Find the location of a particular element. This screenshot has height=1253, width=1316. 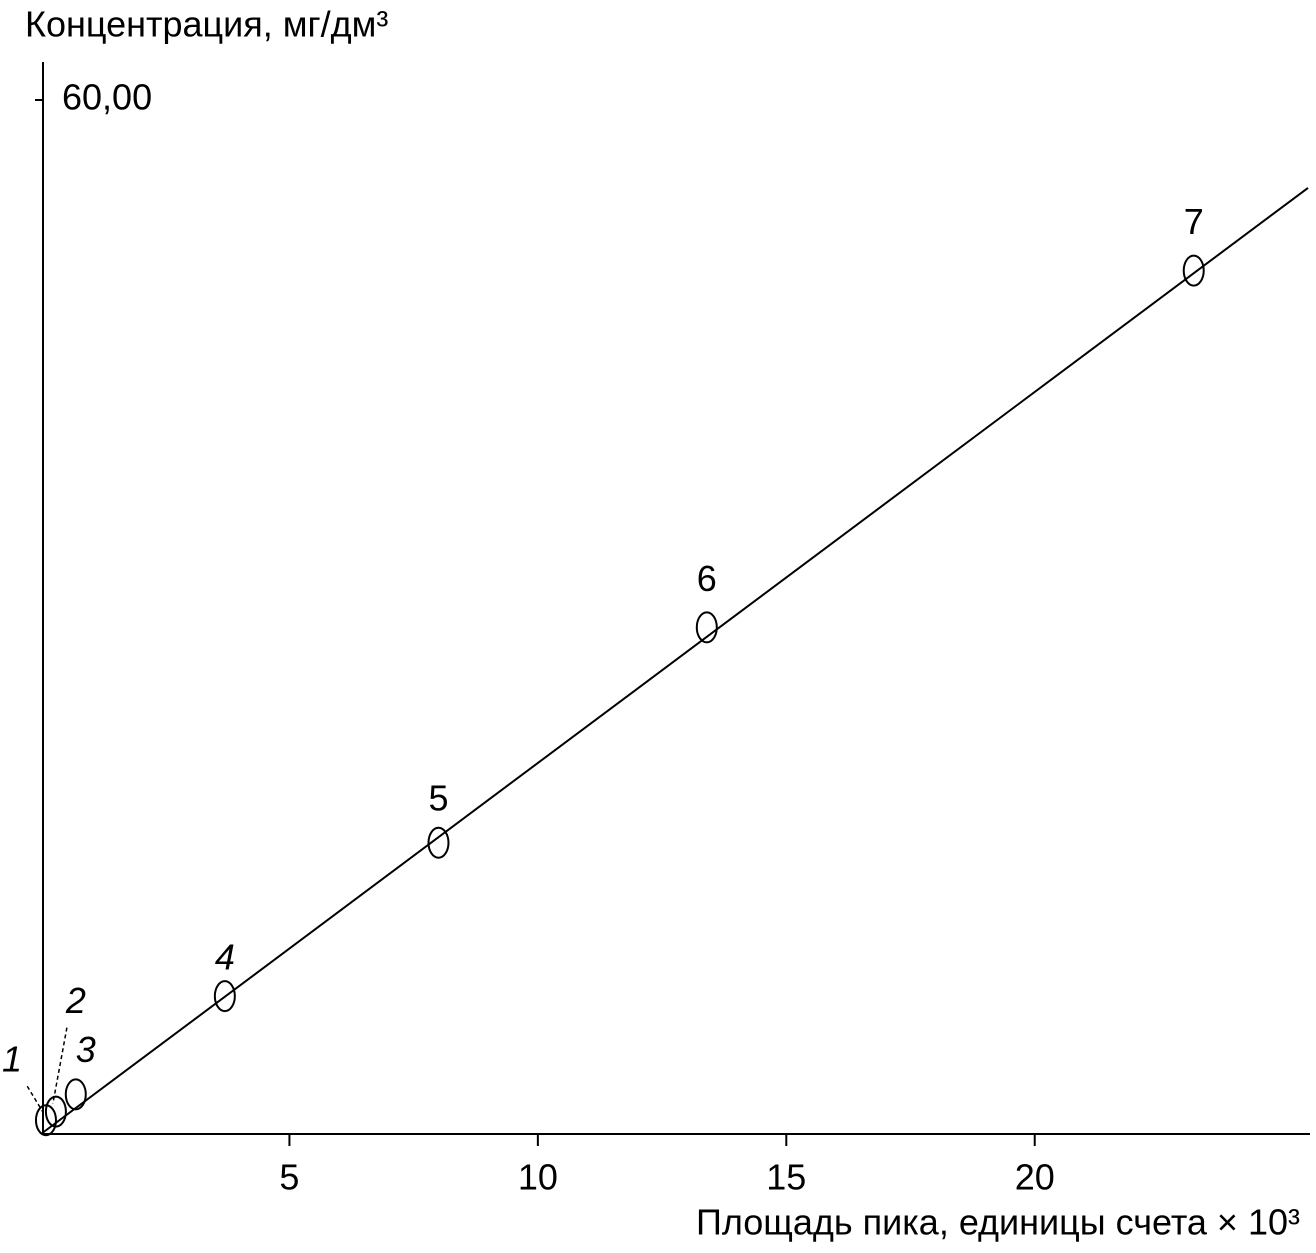

y-tick-label: 60,00 is located at coordinates (107, 97).